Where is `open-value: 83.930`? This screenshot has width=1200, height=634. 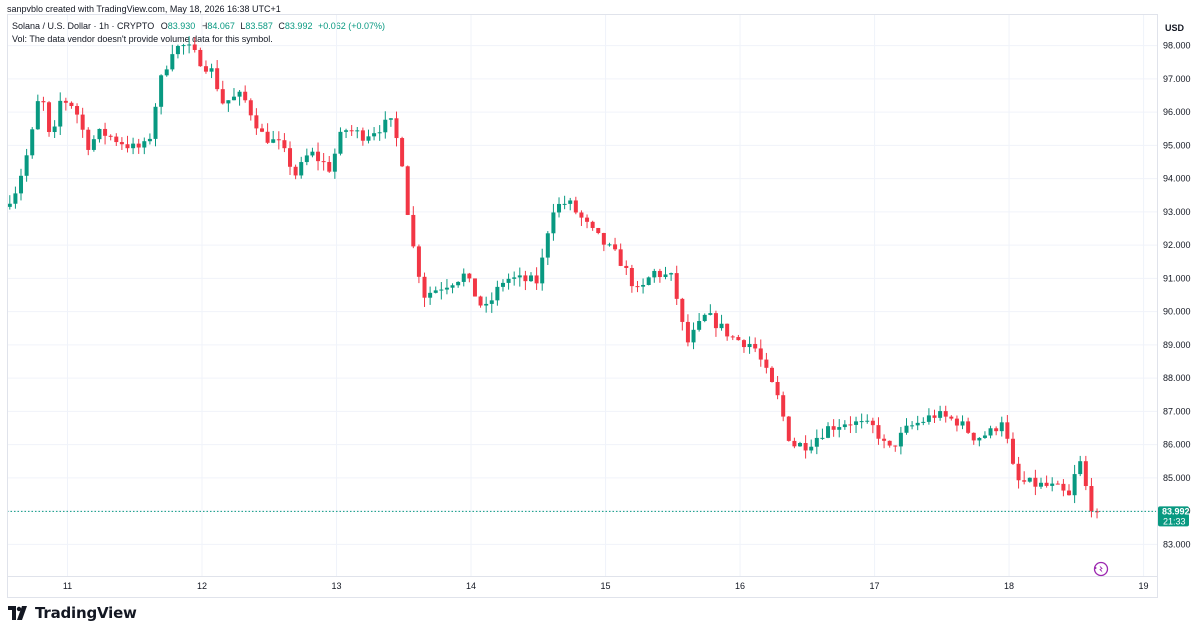 open-value: 83.930 is located at coordinates (181, 26).